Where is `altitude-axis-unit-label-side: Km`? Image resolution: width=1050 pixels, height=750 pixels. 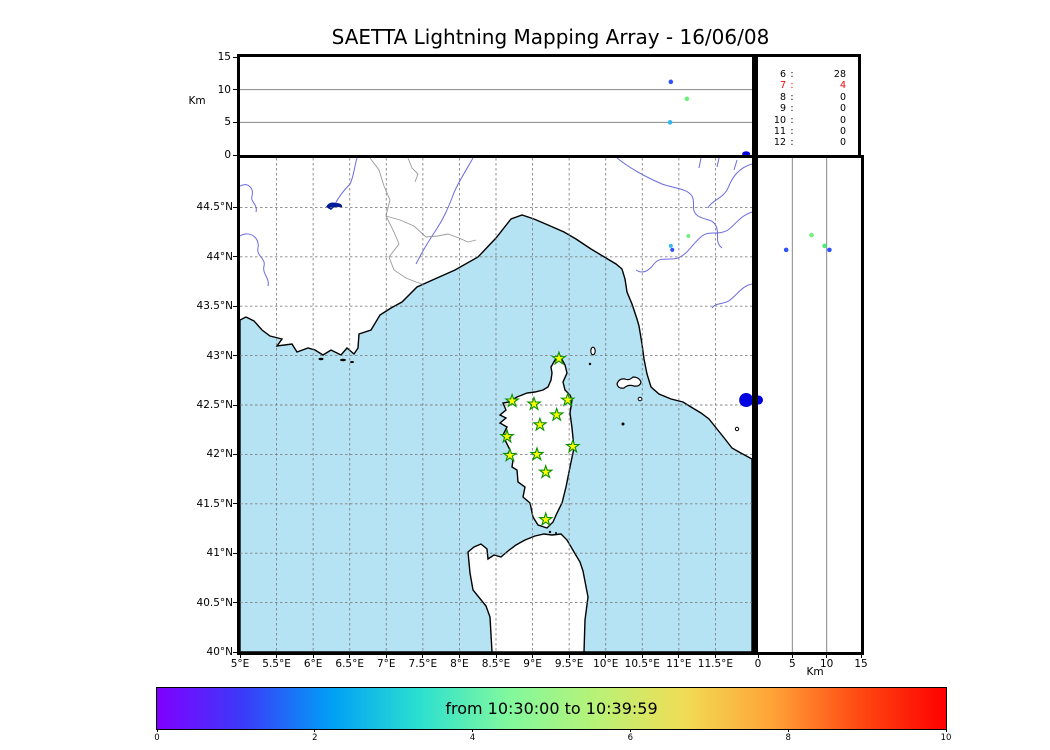 altitude-axis-unit-label-side: Km is located at coordinates (815, 672).